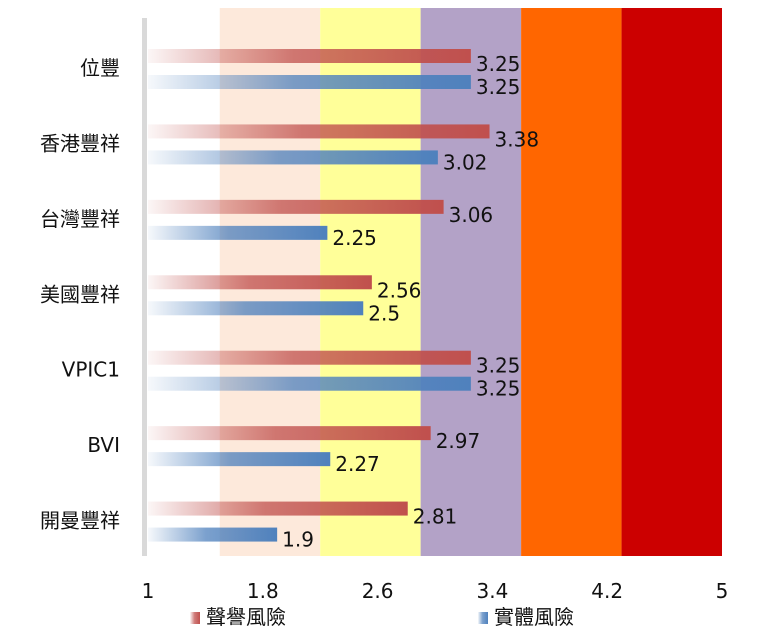 The width and height of the screenshot is (759, 640). What do you see at coordinates (498, 87) in the screenshot?
I see `physical-risk-label-1: 3.25` at bounding box center [498, 87].